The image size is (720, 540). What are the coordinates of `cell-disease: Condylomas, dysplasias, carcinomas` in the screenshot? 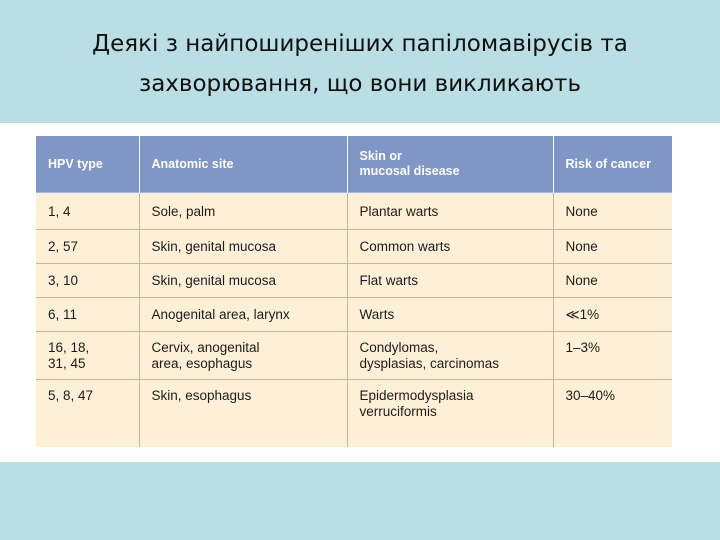 It's located at (450, 355).